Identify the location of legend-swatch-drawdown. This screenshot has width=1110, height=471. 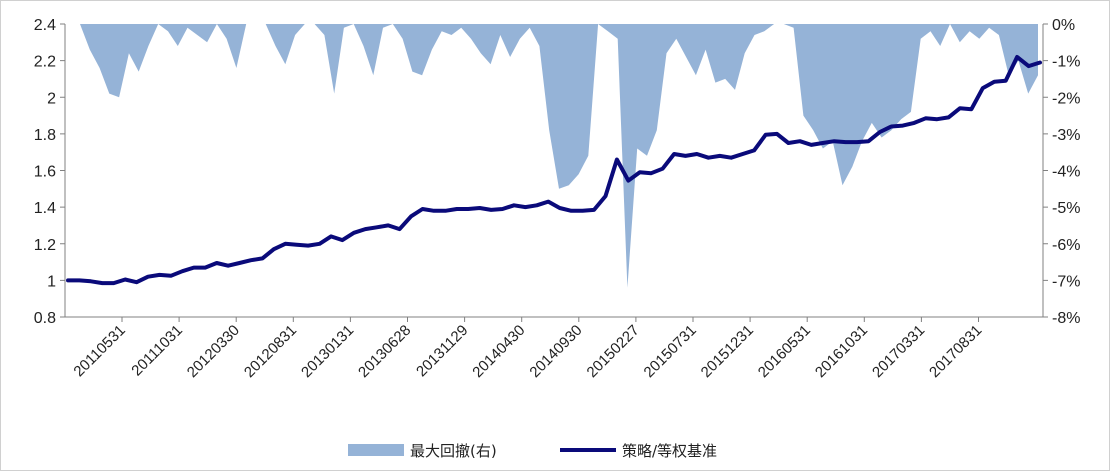
(376, 450).